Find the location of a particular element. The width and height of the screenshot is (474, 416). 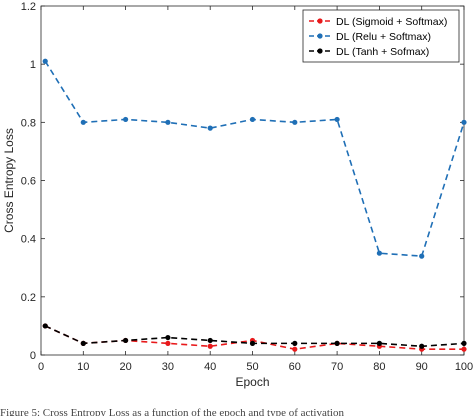

y-tick-label: 0.2 is located at coordinates (28, 298).